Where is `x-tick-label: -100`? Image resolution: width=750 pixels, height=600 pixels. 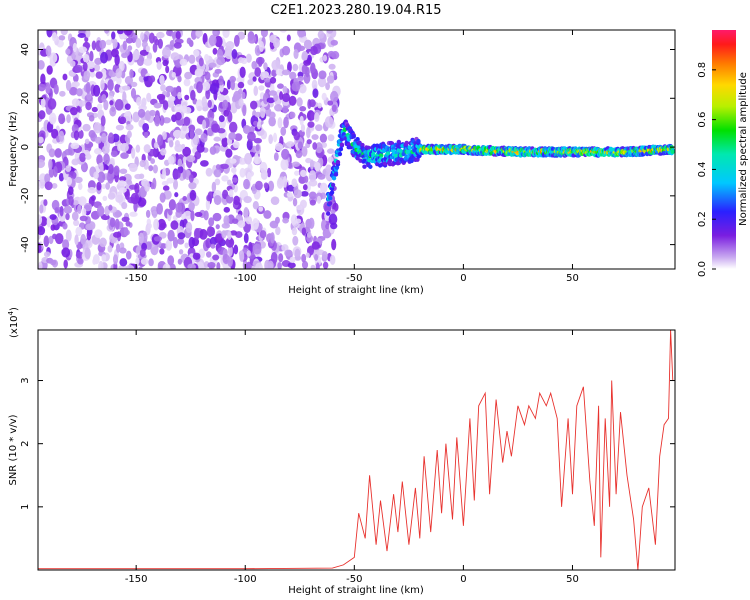 x-tick-label: -100 is located at coordinates (245, 278).